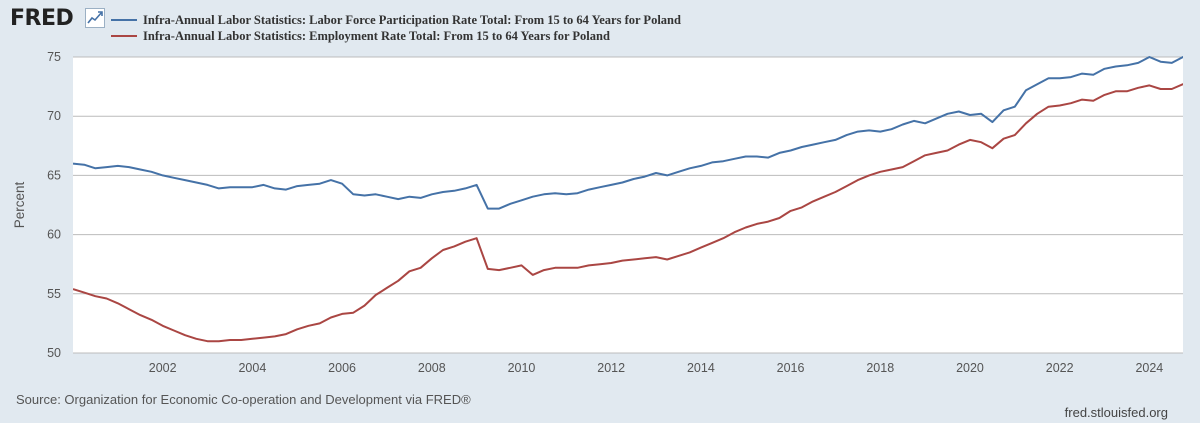 The image size is (1200, 423). Describe the element at coordinates (42, 18) in the screenshot. I see `fred-logo: FRED` at that location.